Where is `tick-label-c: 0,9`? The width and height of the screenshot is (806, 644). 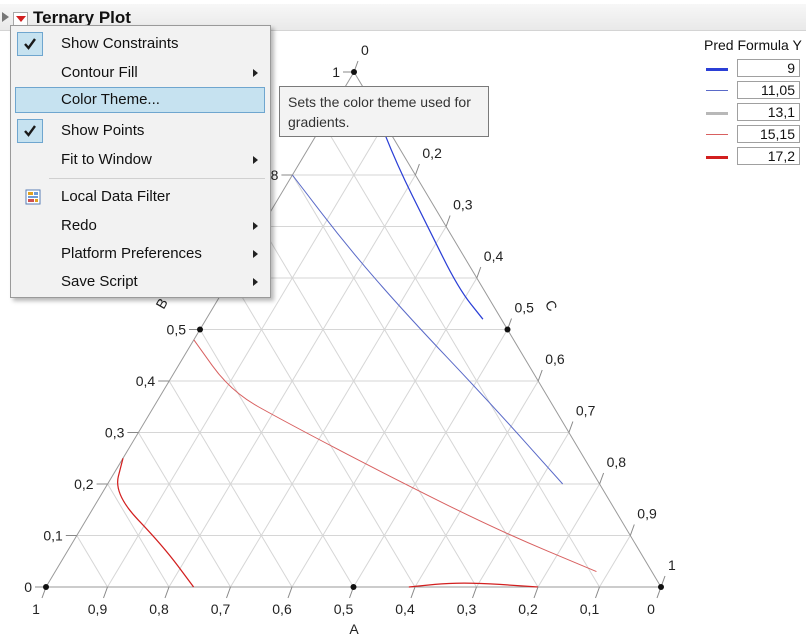
tick-label-c: 0,9 is located at coordinates (647, 514).